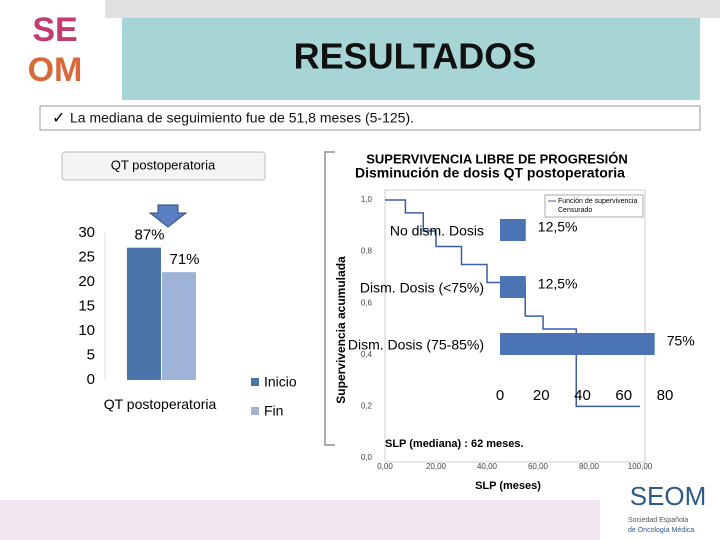 The width and height of the screenshot is (720, 540). What do you see at coordinates (329, 298) in the screenshot?
I see `bracket` at bounding box center [329, 298].